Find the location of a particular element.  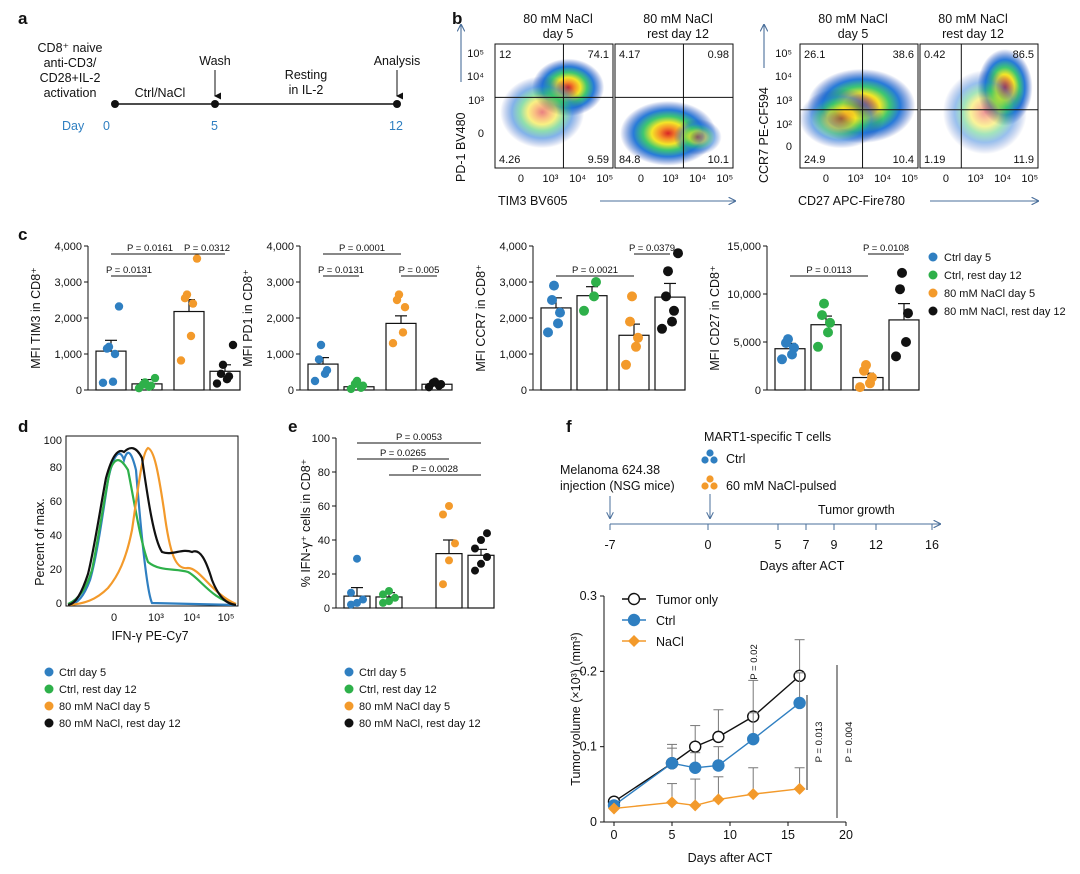

p-value: P = 0.0131 is located at coordinates (129, 270).